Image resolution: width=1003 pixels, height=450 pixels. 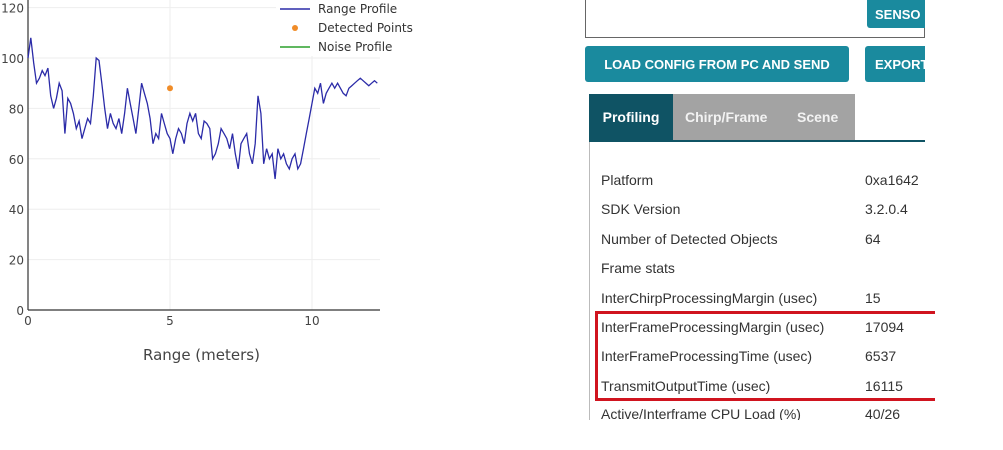 What do you see at coordinates (701, 413) in the screenshot?
I see `stat-label: Active/Interframe CPU Load (%)` at bounding box center [701, 413].